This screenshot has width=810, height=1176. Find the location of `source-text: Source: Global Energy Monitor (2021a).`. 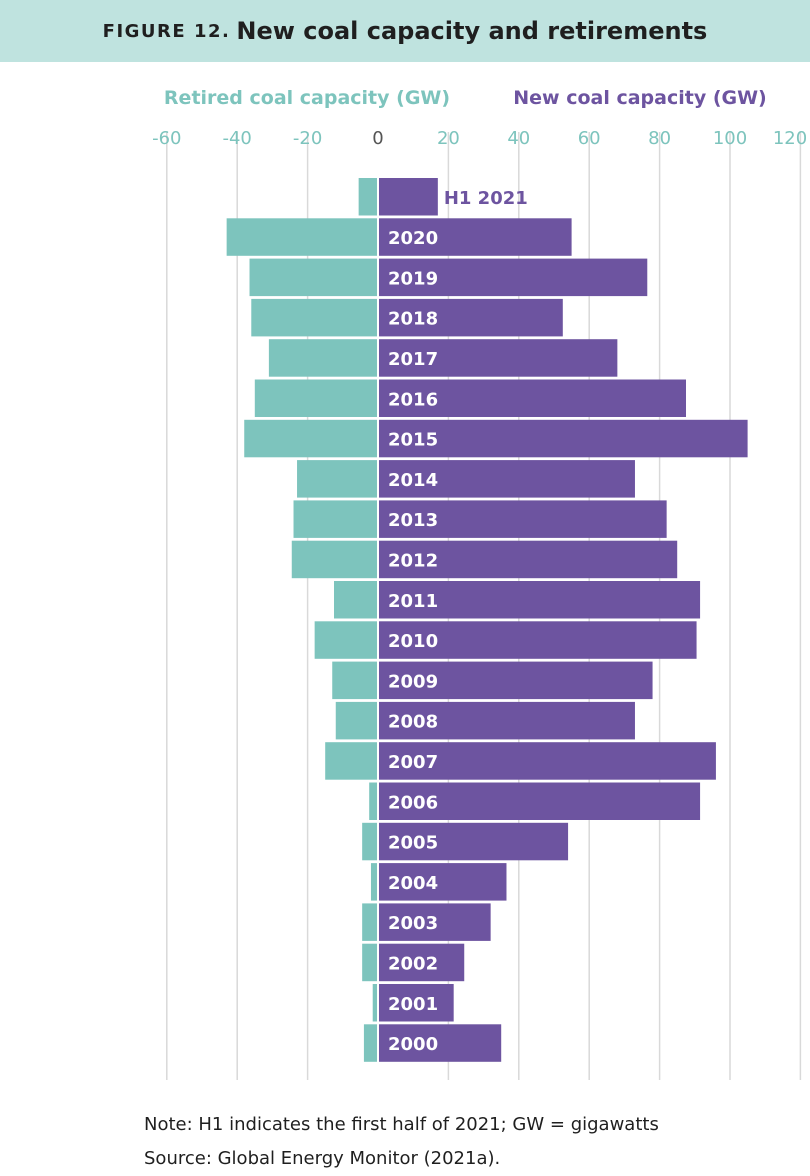

source-text: Source: Global Energy Monitor (2021a). is located at coordinates (322, 1158).